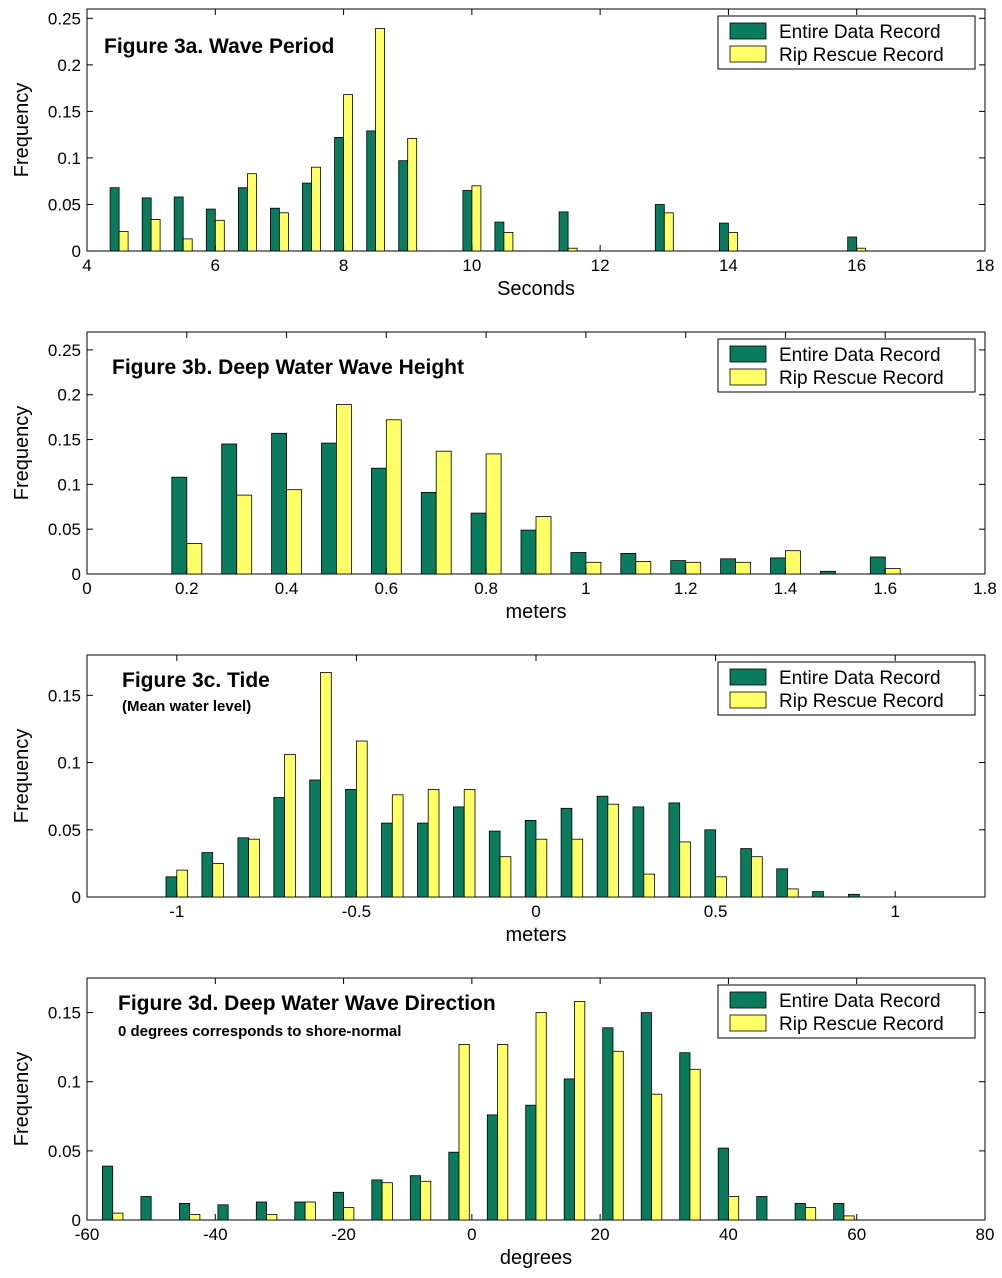  Describe the element at coordinates (215, 1234) in the screenshot. I see `x-tick-label: -40` at that location.